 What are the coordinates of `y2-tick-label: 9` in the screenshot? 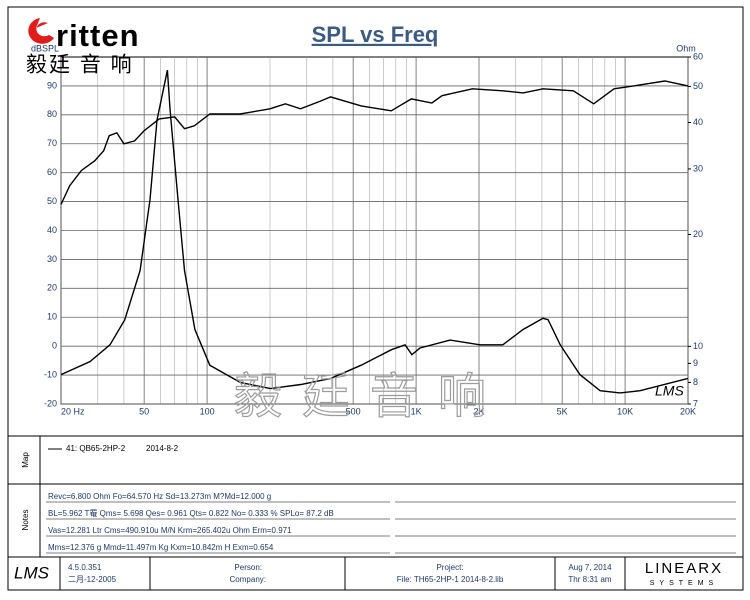 It's located at (695, 363).